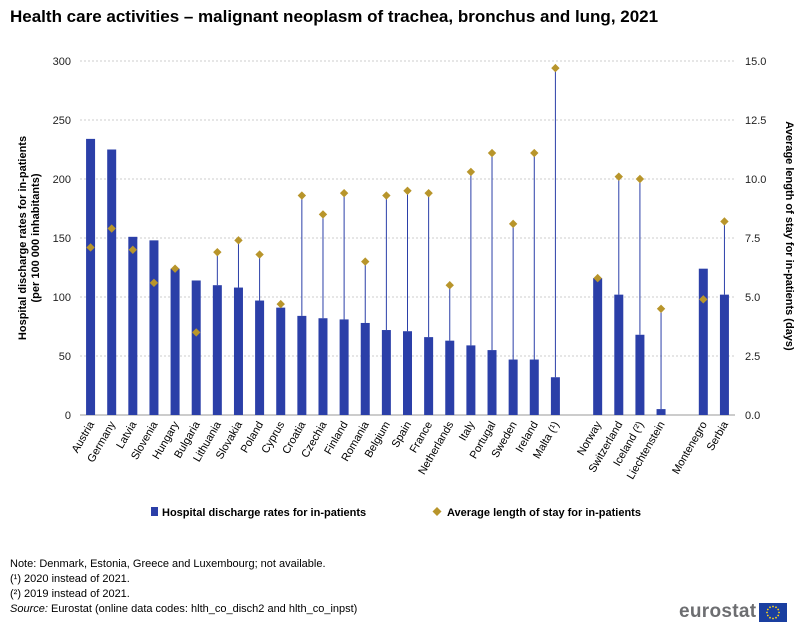 The image size is (800, 627). What do you see at coordinates (752, 416) in the screenshot?
I see `right-tick-label: 0.0` at bounding box center [752, 416].